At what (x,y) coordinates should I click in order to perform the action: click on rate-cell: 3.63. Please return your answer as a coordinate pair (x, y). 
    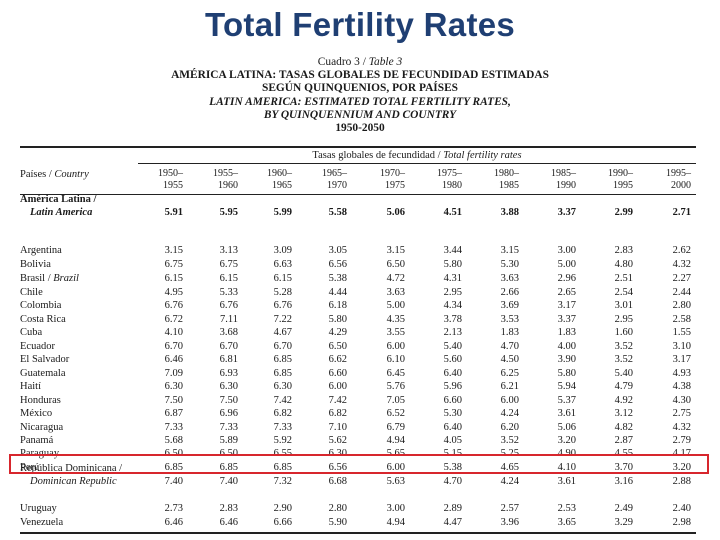
    Looking at the image, I should click on (509, 278).